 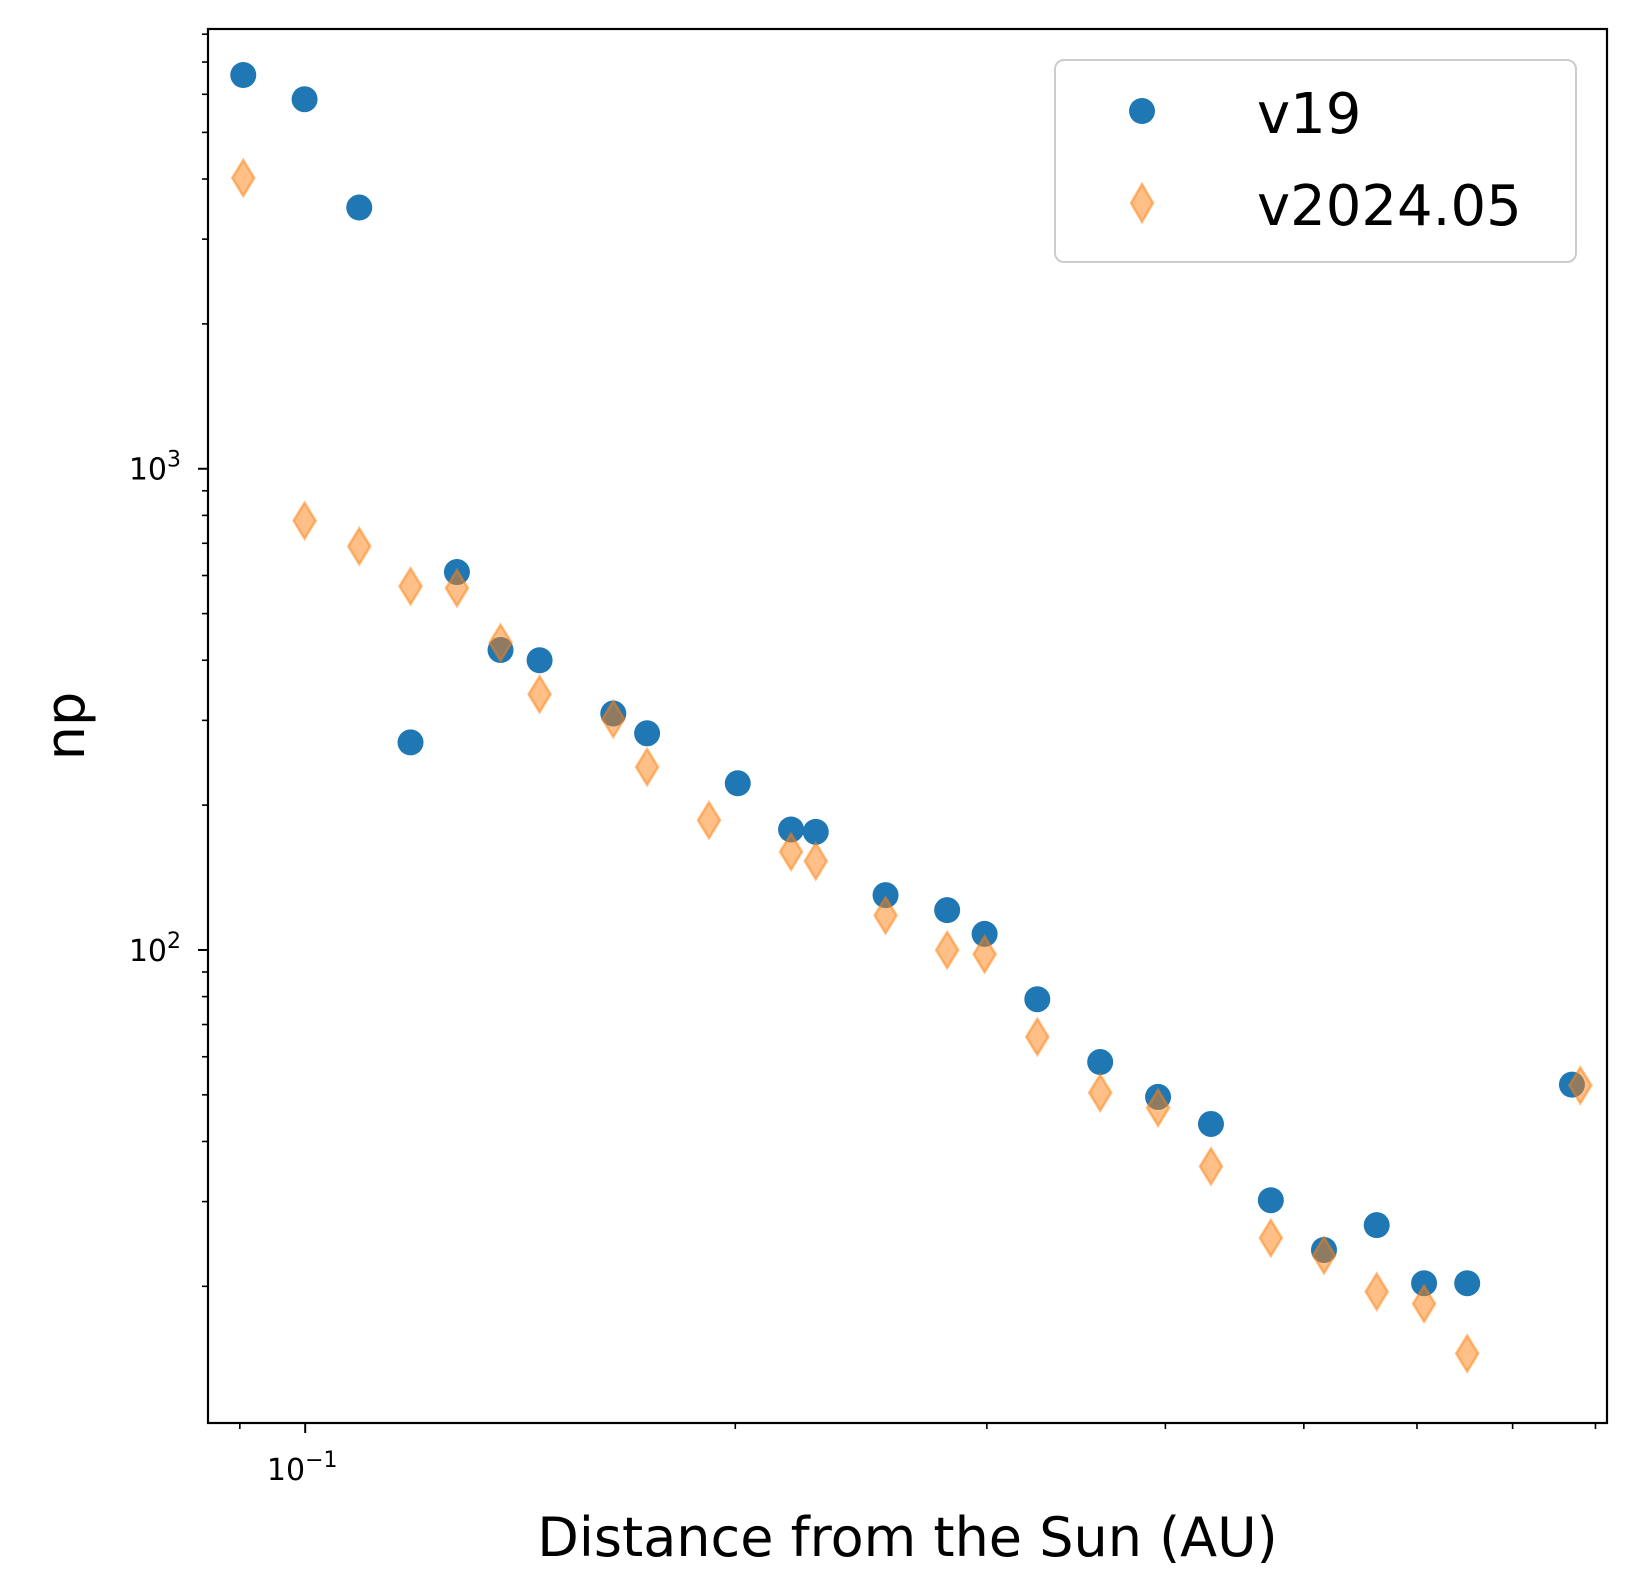 What do you see at coordinates (1142, 111) in the screenshot?
I see `legend-marker-v19` at bounding box center [1142, 111].